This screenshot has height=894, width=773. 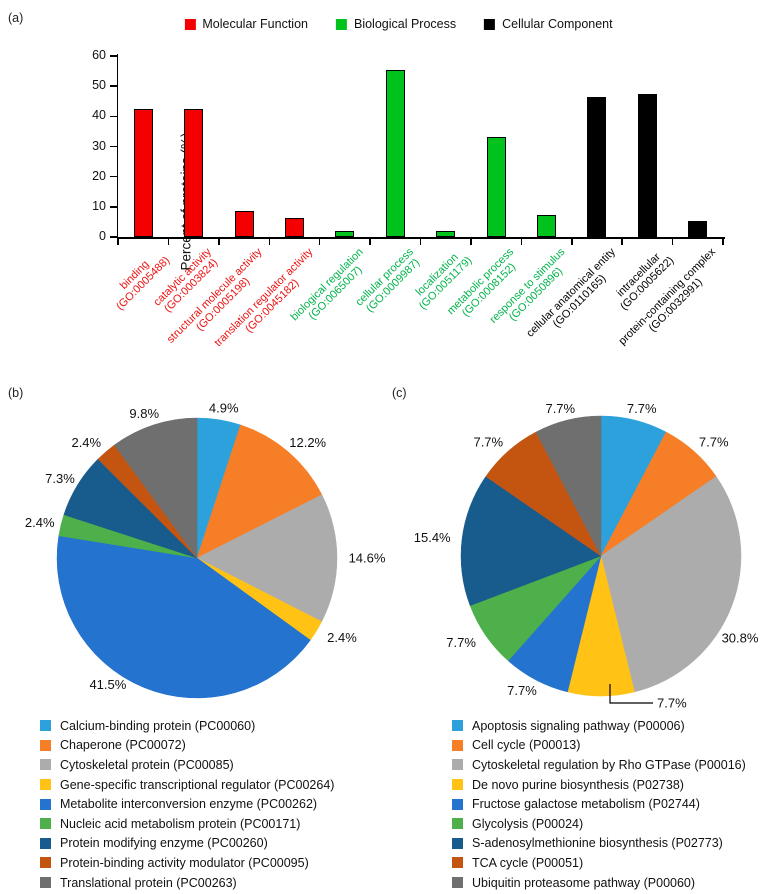 I want to click on pie-legend-label: Apoptosis signaling pathway (P00006), so click(x=578, y=725).